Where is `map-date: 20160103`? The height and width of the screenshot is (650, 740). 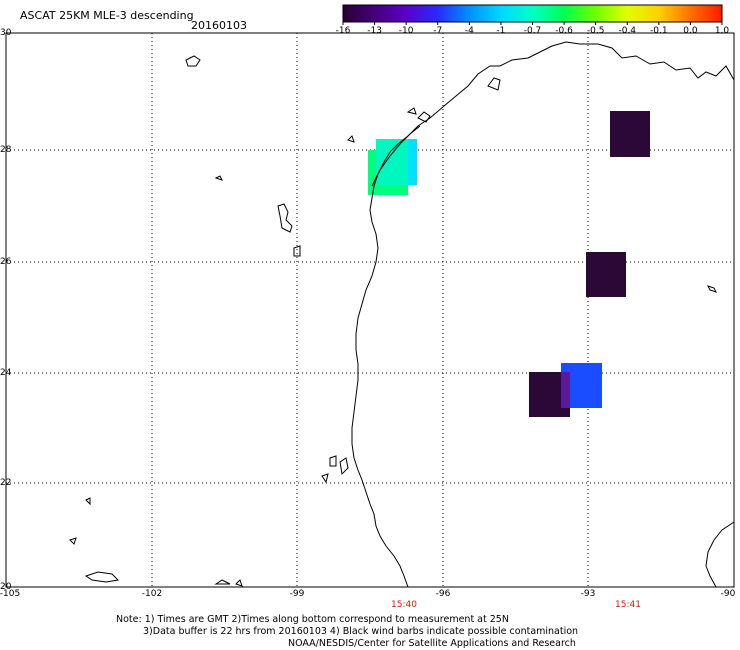
map-date: 20160103 is located at coordinates (219, 25).